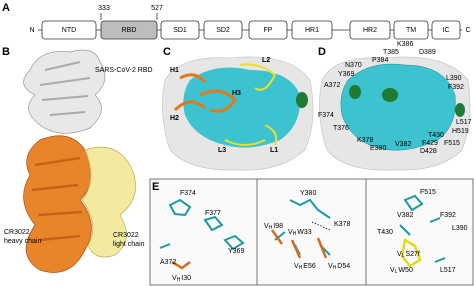 This screenshot has width=474, height=286. Describe the element at coordinates (308, 193) in the screenshot. I see `residue-label: Y380` at that location.